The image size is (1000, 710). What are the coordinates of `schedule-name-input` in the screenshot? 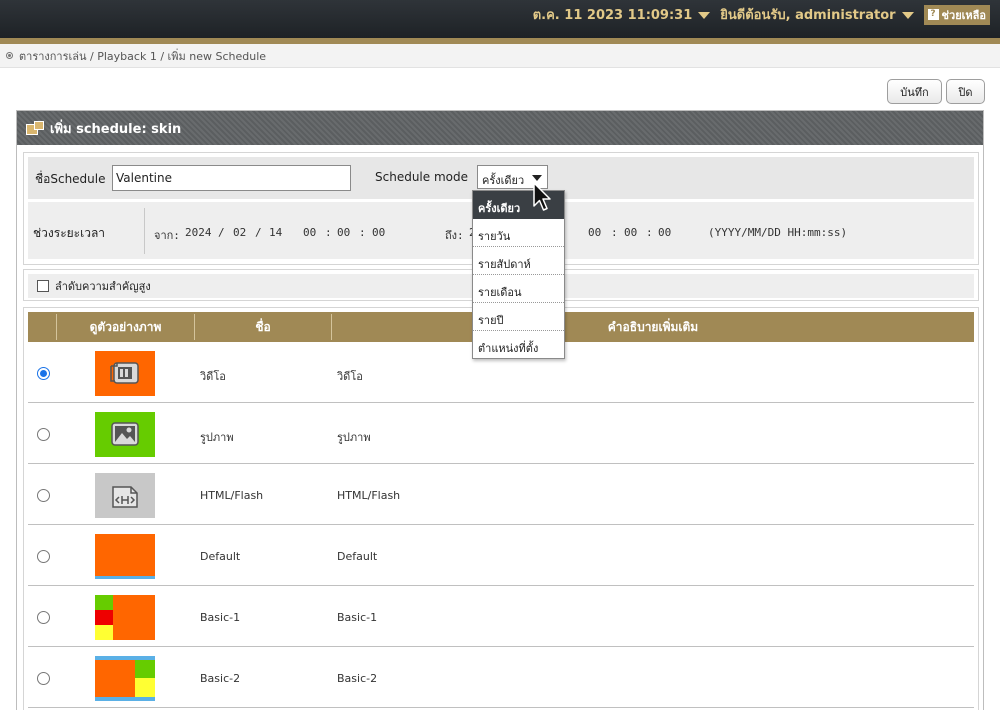 It's located at (231, 178).